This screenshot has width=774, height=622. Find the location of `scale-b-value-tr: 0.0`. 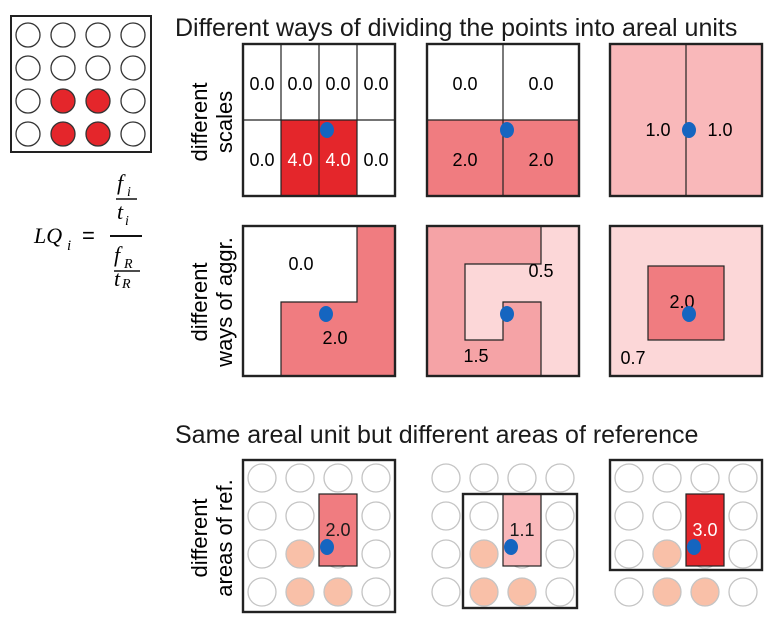

scale-b-value-tr: 0.0 is located at coordinates (540, 84).